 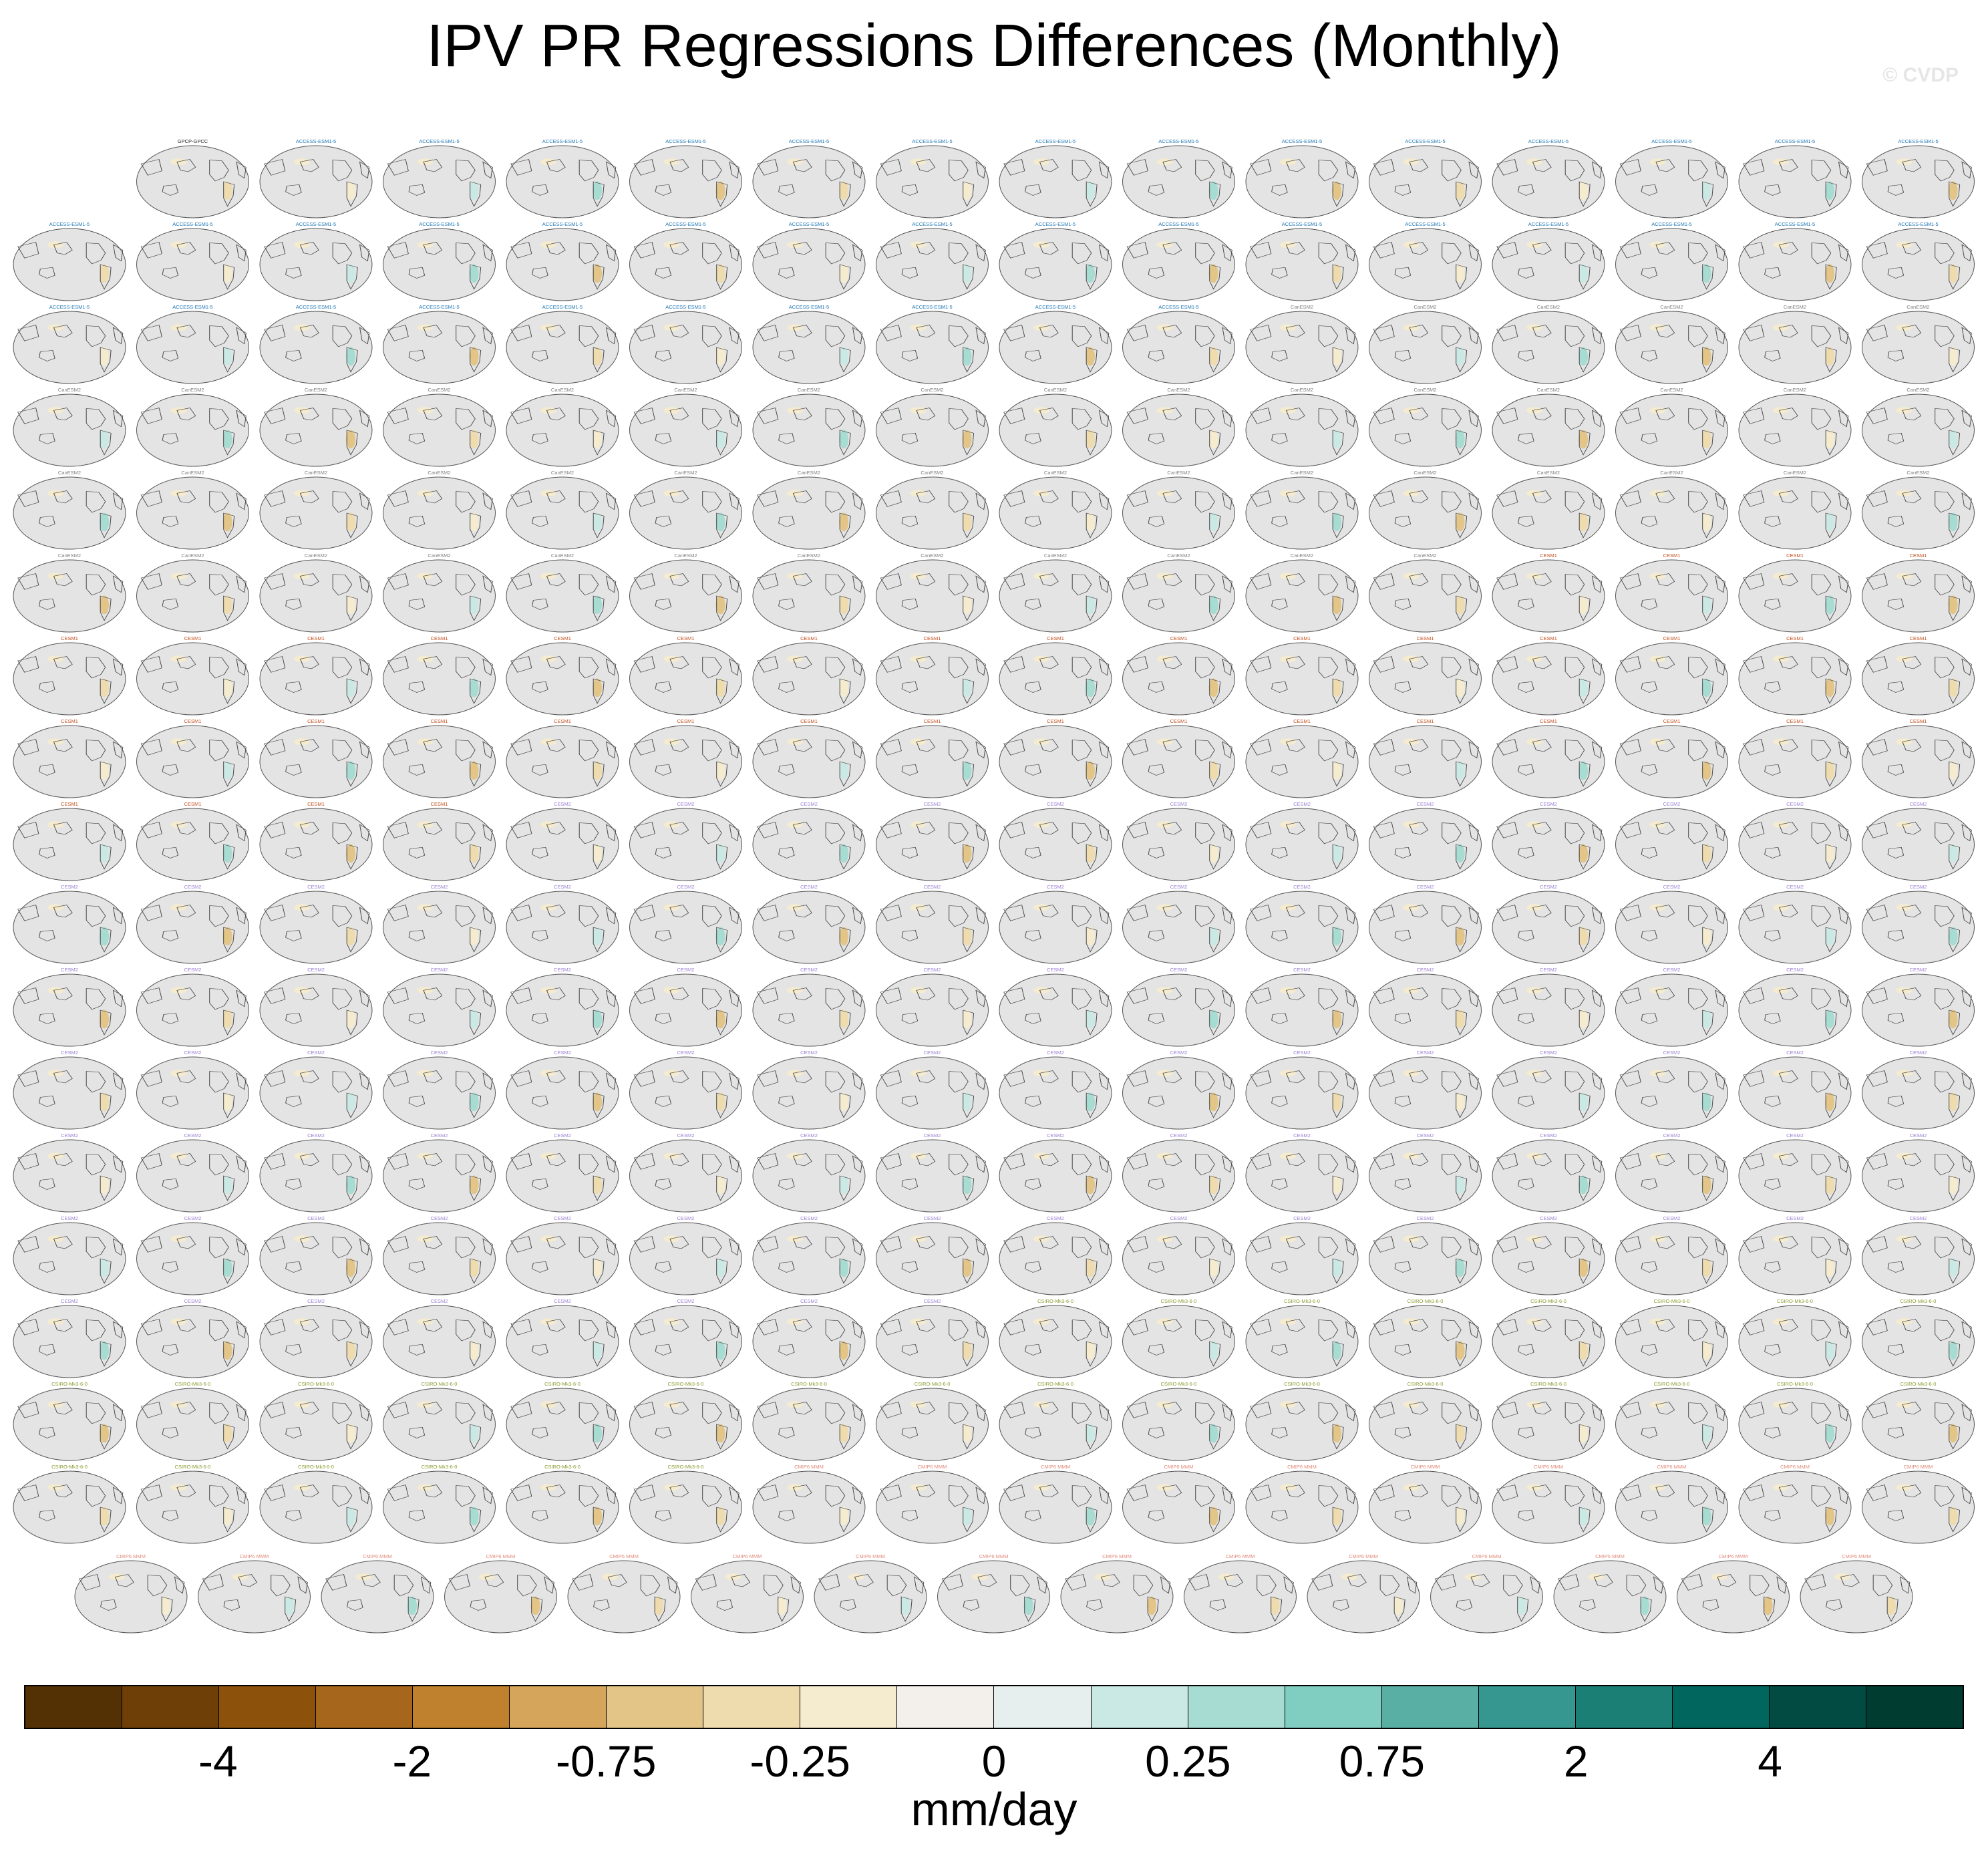 What do you see at coordinates (1548, 1467) in the screenshot?
I see `panel-label: CMIP6 MMM` at bounding box center [1548, 1467].